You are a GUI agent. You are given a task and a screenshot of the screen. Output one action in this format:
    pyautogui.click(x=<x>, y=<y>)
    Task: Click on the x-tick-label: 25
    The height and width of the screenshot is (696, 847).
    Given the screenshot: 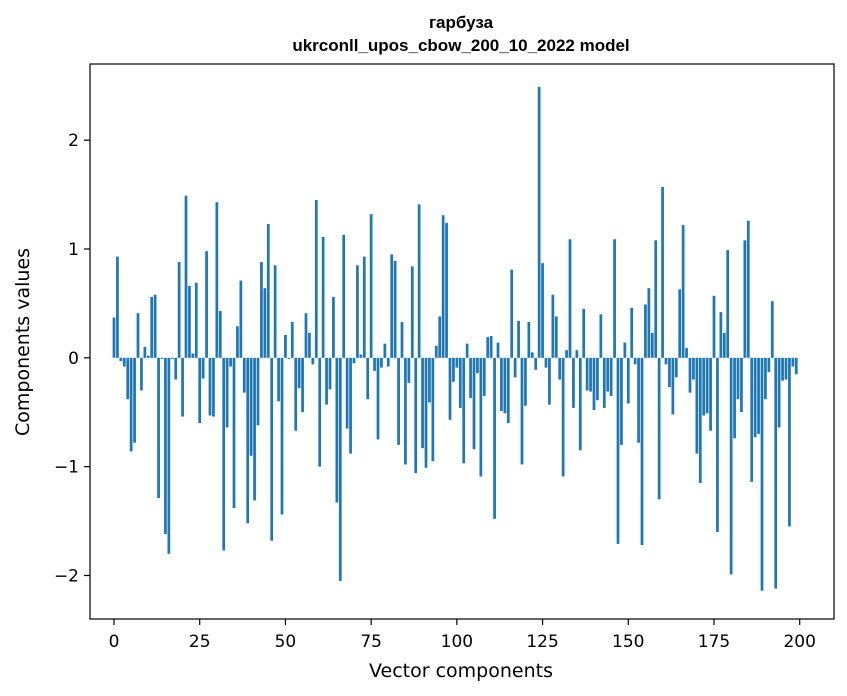 What is the action you would take?
    pyautogui.click(x=200, y=642)
    